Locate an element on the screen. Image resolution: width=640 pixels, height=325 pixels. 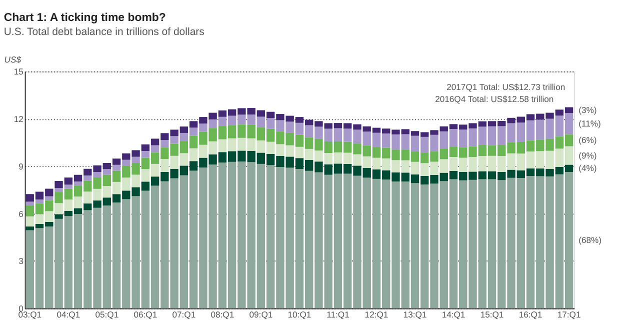
x-tick-label: 13:Q1 is located at coordinates (415, 314).